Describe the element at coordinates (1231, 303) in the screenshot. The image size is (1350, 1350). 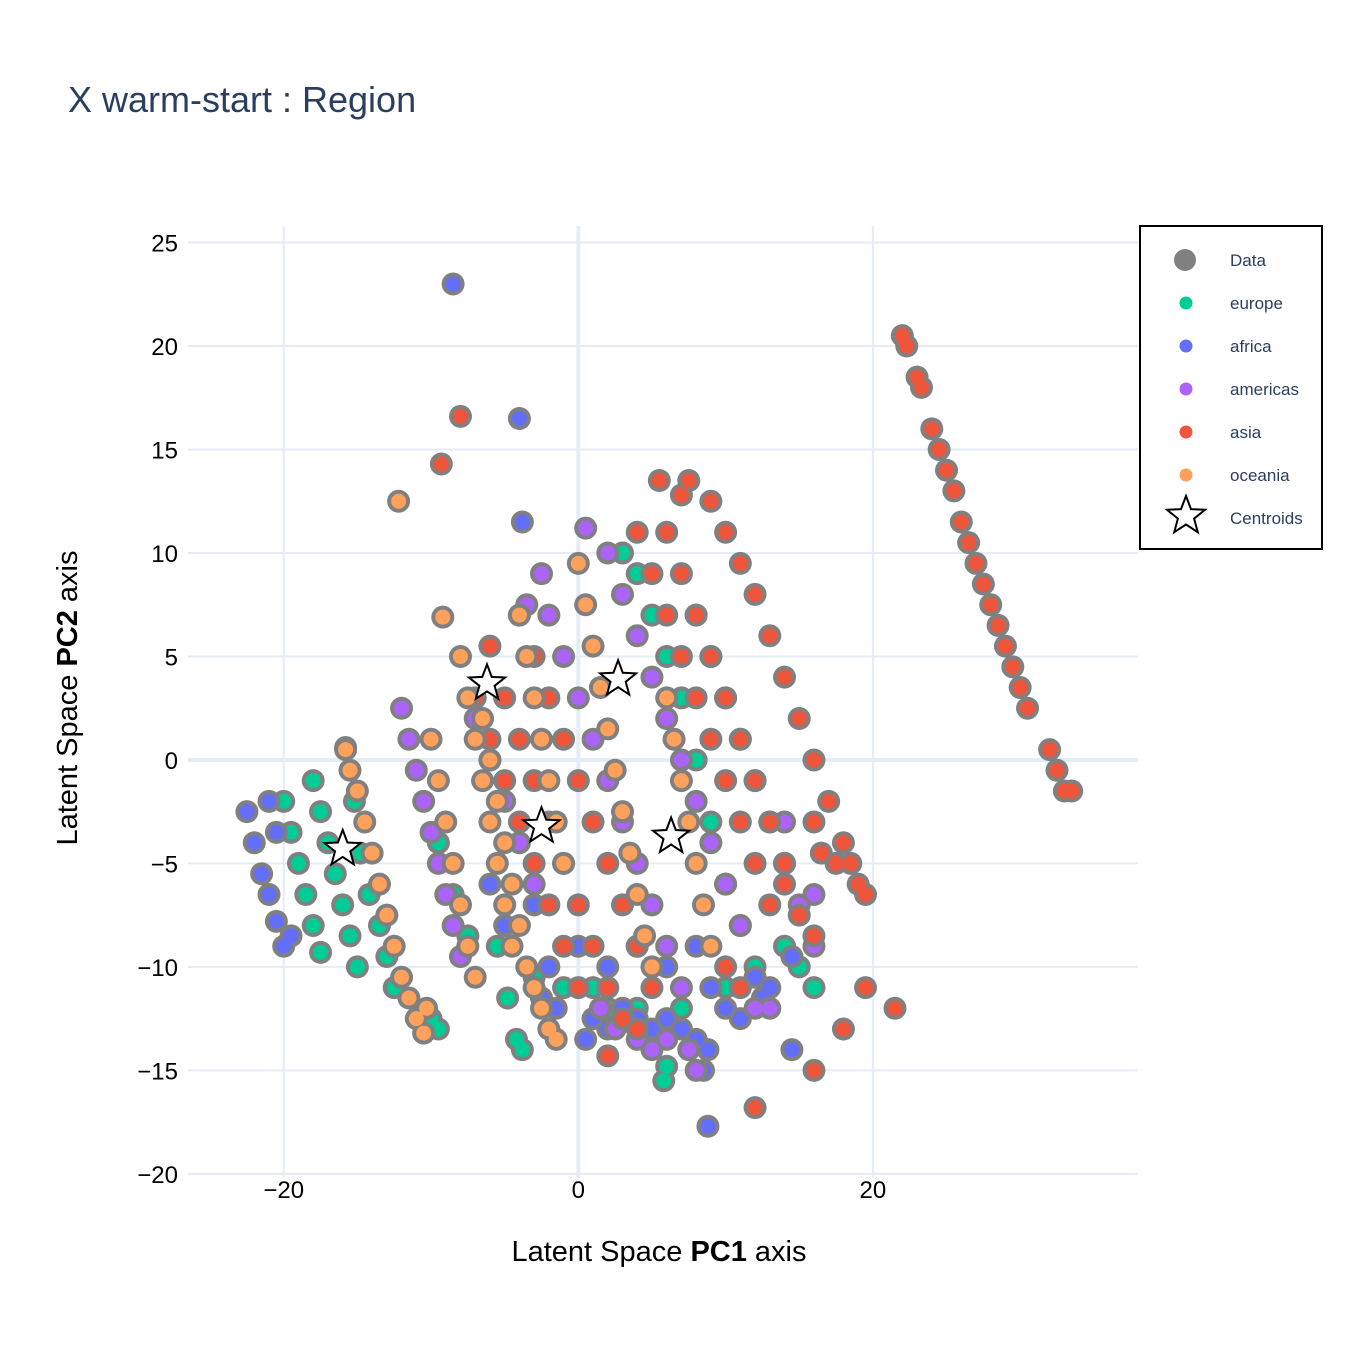
I see `legend-item-europe: europe` at that location.